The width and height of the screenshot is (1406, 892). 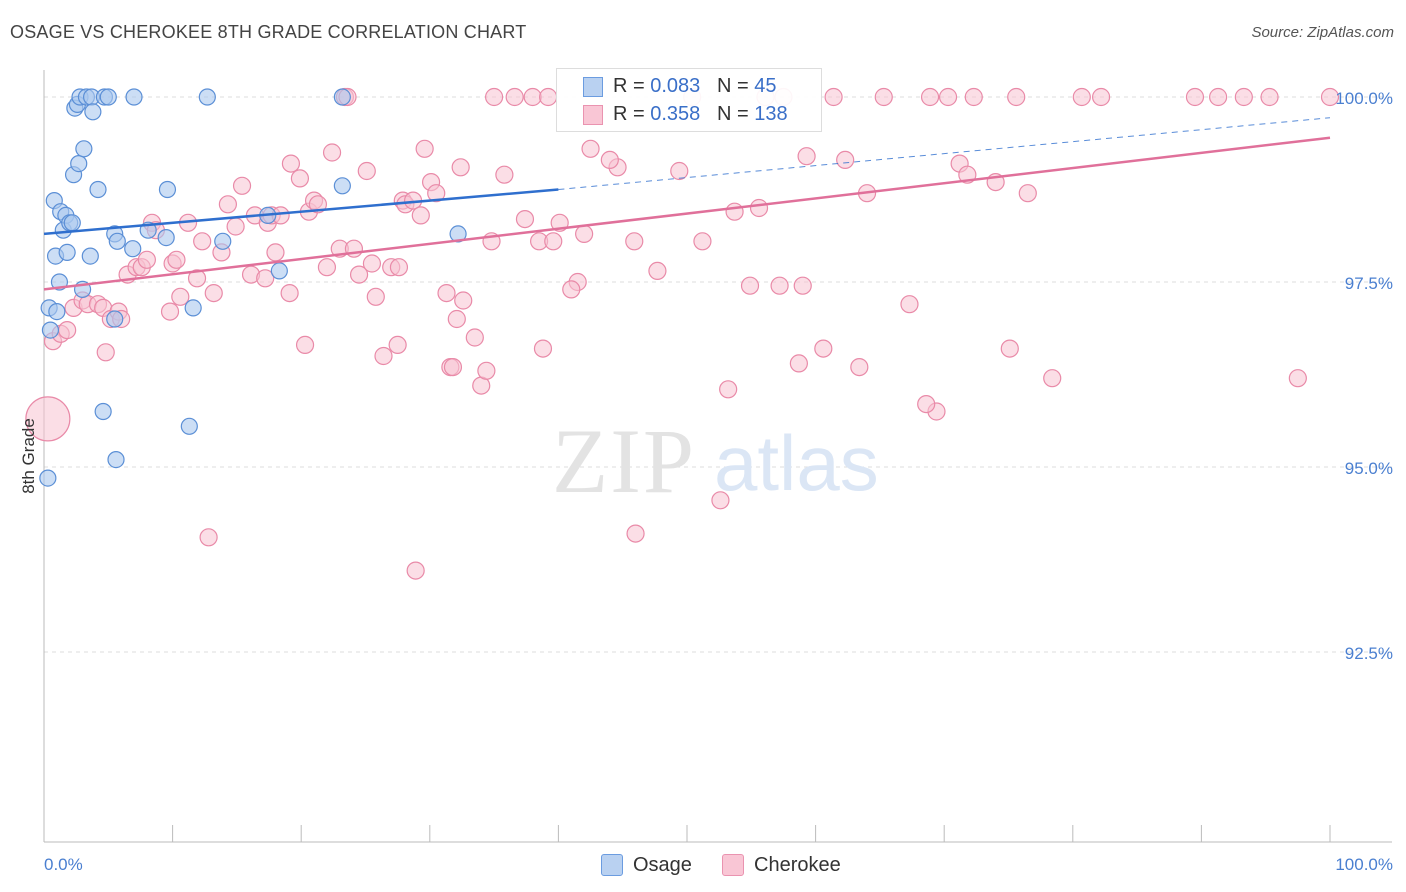 I want to click on watermark: ZIP atlas, so click(x=715, y=461).